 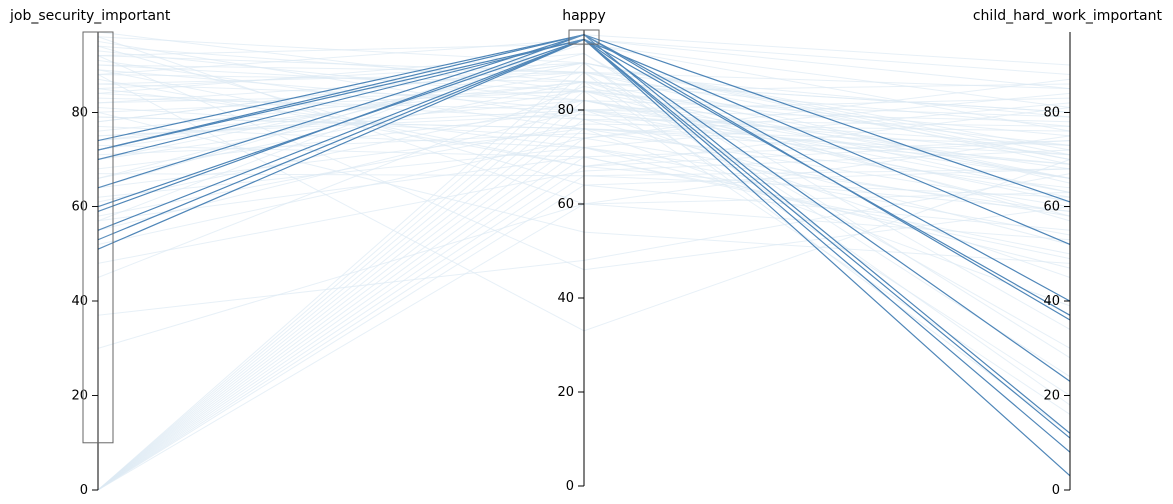 What do you see at coordinates (1068, 16) in the screenshot?
I see `axis-title: child_hard_work_important` at bounding box center [1068, 16].